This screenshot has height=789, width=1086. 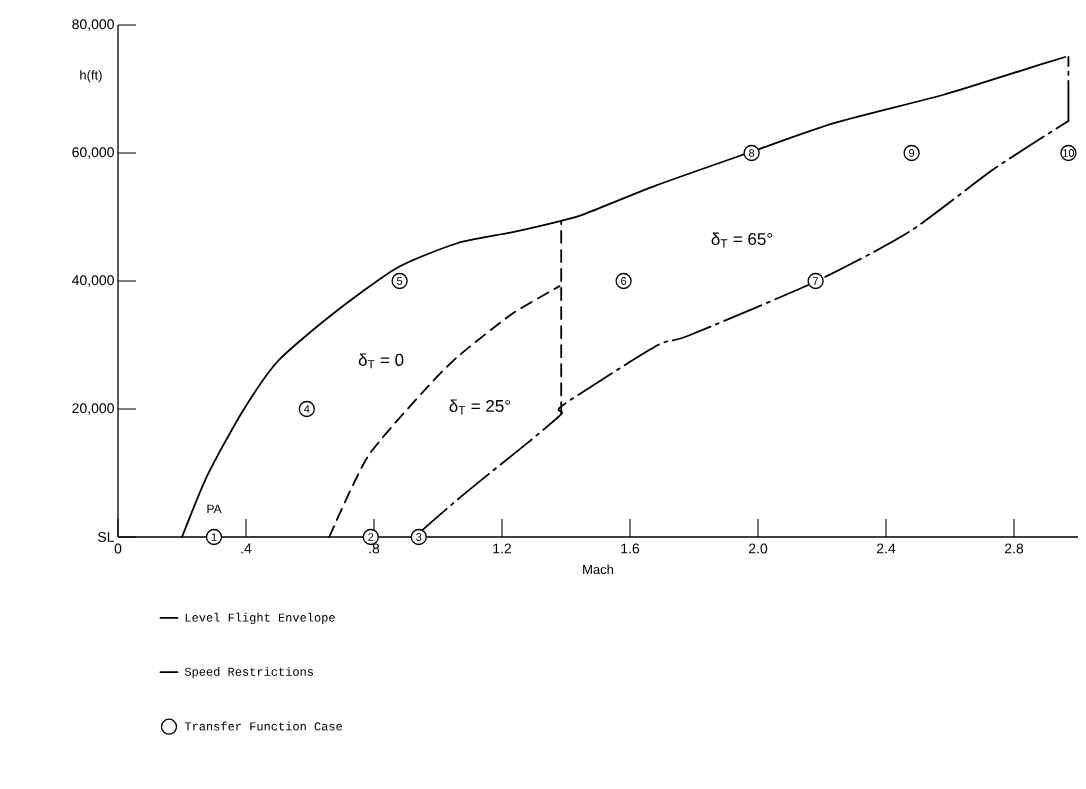 I want to click on annotation: δ$_{T}$ = 25°, so click(x=480, y=407).